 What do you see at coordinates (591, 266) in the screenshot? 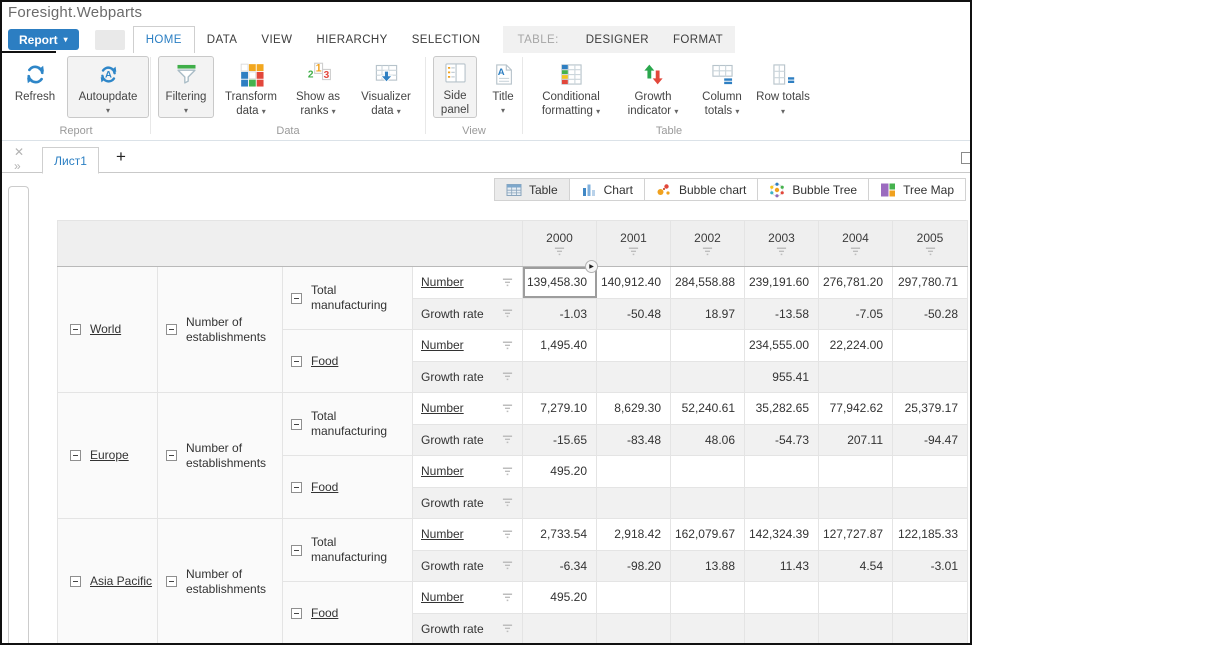
I see `expand-handle: ▶` at bounding box center [591, 266].